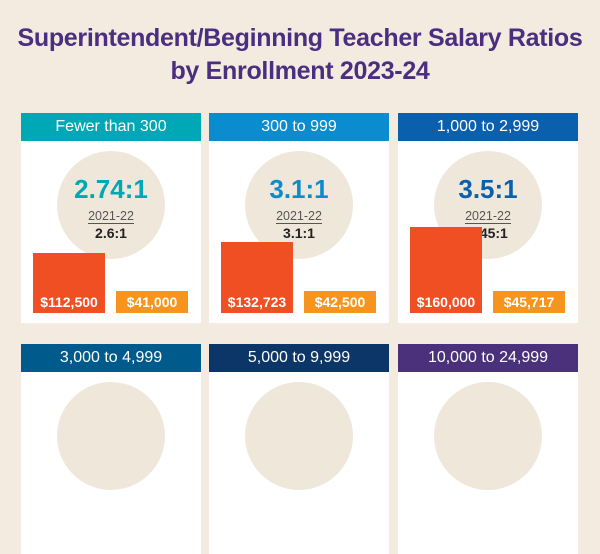 This screenshot has height=554, width=600. Describe the element at coordinates (111, 233) in the screenshot. I see `previous-ratio: 2.6:1` at that location.